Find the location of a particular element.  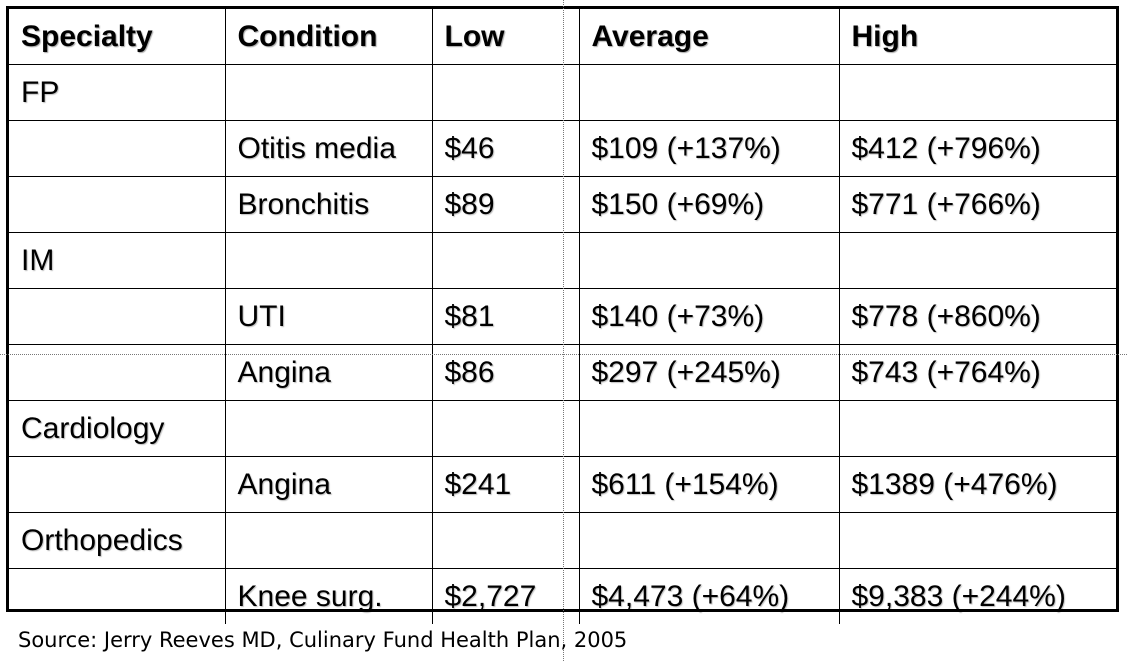

cell-low: $241 is located at coordinates (505, 484).